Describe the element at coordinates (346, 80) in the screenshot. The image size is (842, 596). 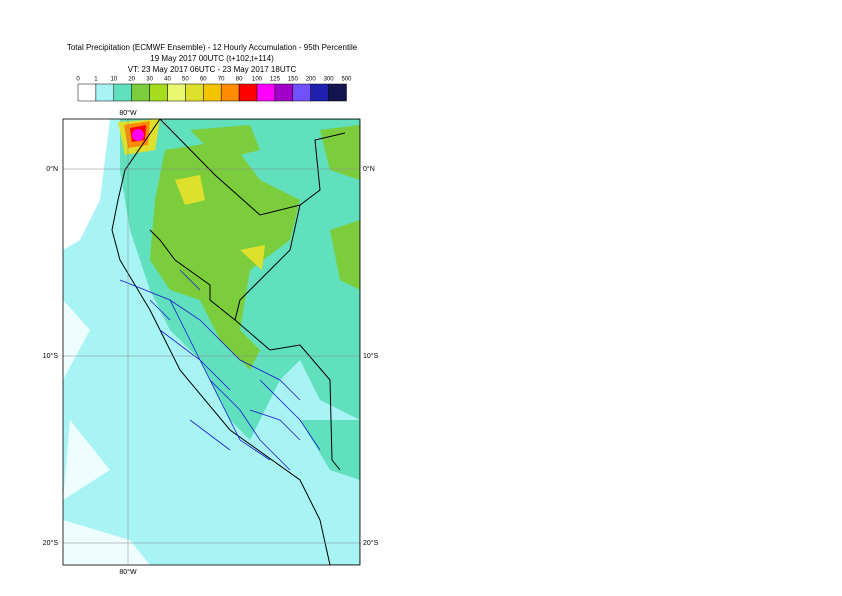
I see `legend-label: 500` at that location.